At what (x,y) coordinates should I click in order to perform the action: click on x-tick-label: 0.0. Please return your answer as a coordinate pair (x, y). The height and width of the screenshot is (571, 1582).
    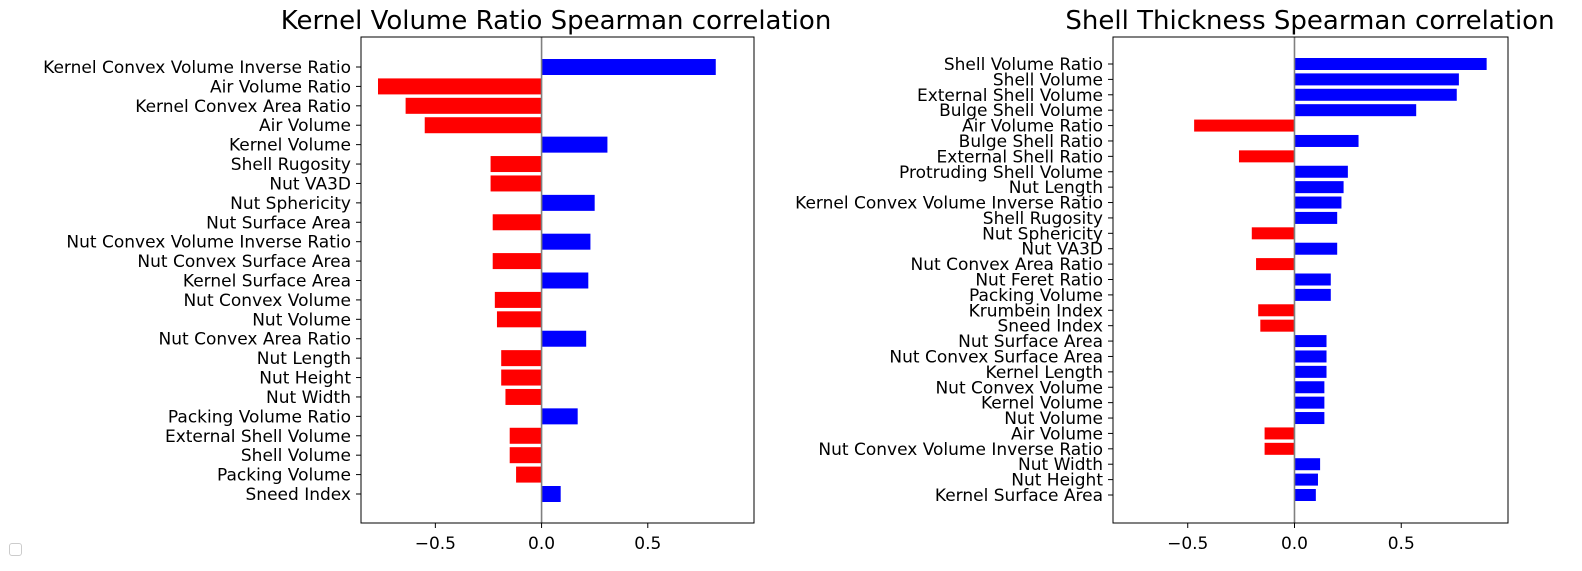
    Looking at the image, I should click on (541, 544).